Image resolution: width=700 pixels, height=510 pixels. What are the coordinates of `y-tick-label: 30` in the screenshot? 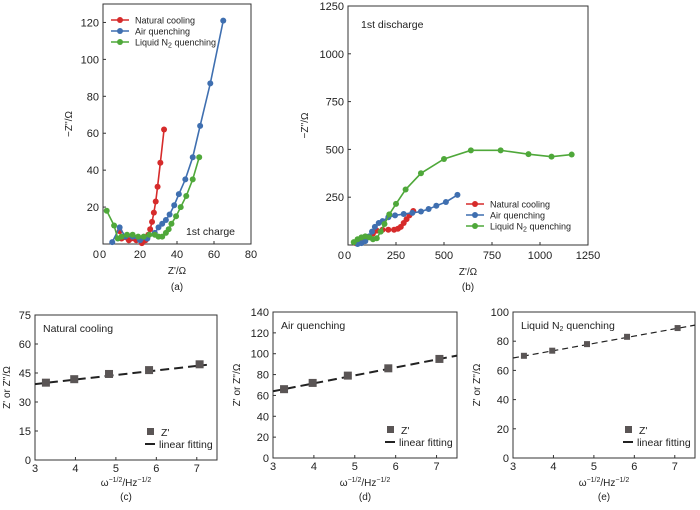 It's located at (25, 403).